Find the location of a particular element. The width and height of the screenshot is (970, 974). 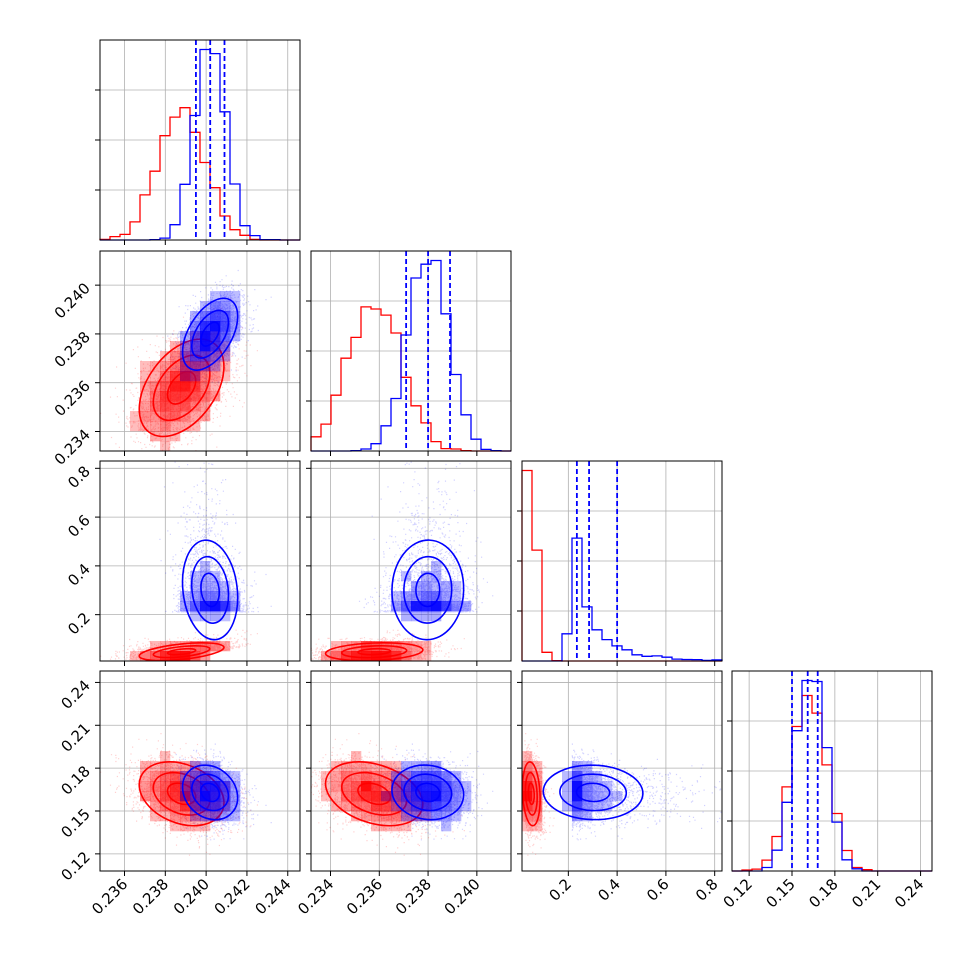

scatter-points-blue is located at coordinates (426, 537).